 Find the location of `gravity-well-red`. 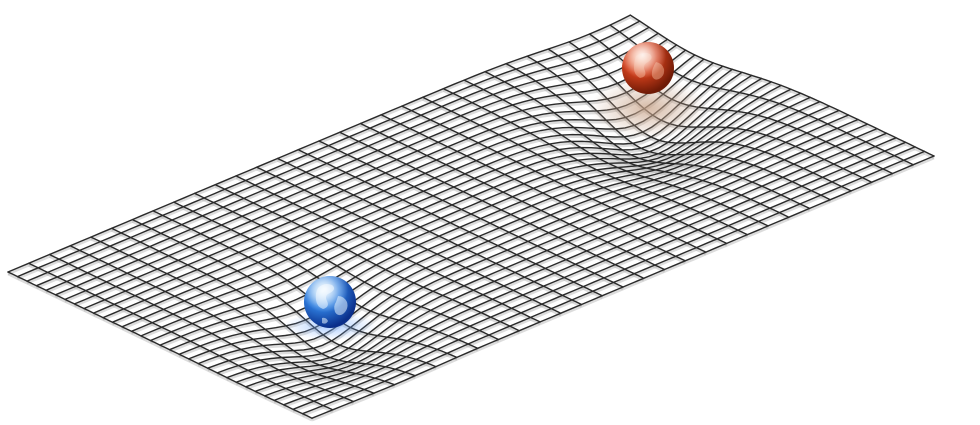

gravity-well-red is located at coordinates (648, 90).